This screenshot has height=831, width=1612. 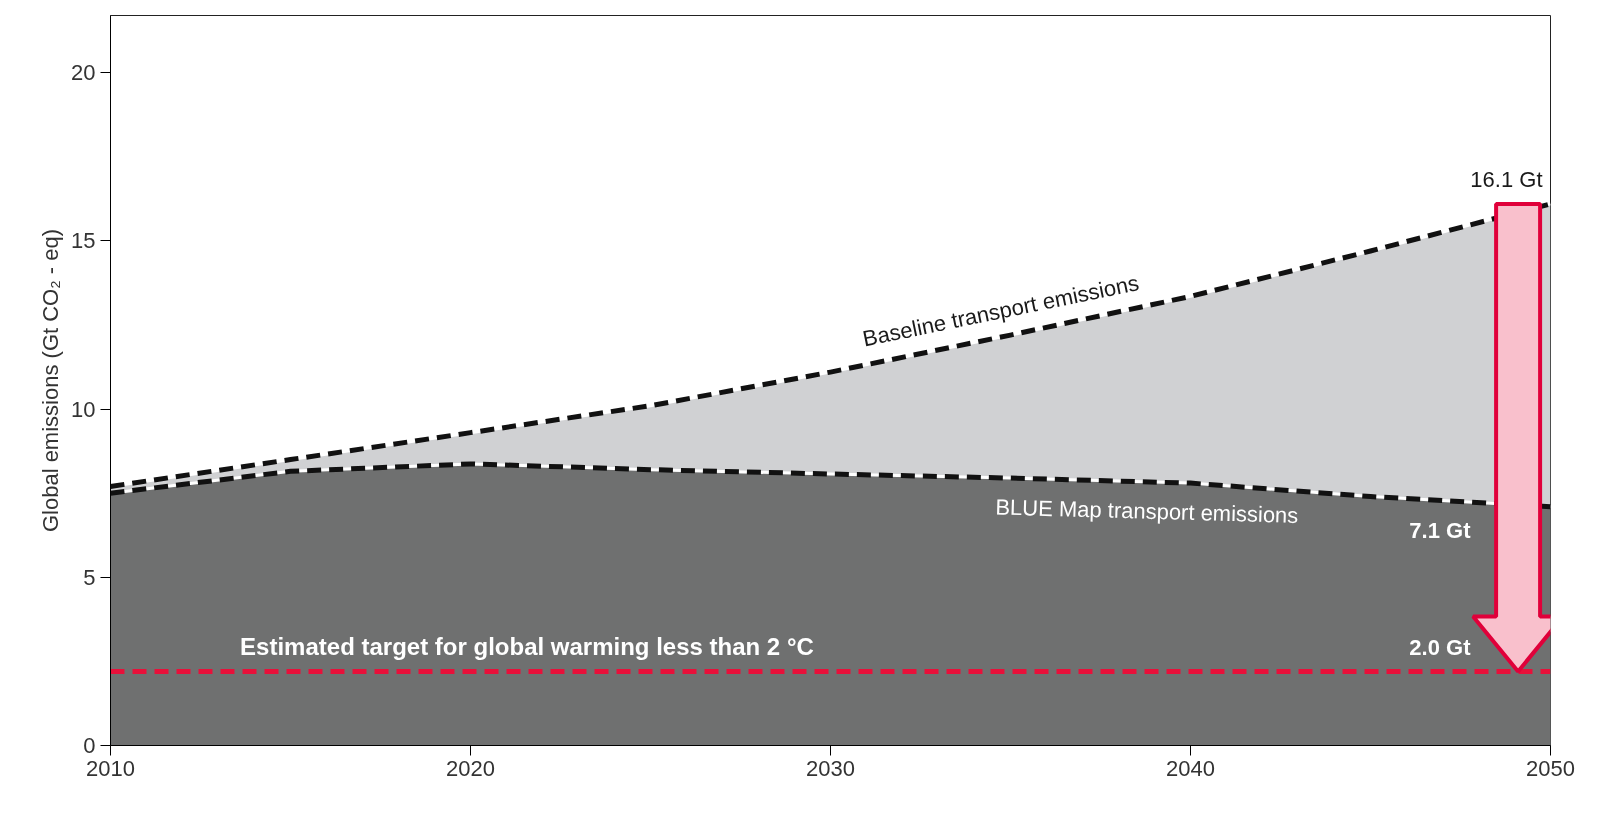 I want to click on x-tick-label: 2020, so click(x=470, y=768).